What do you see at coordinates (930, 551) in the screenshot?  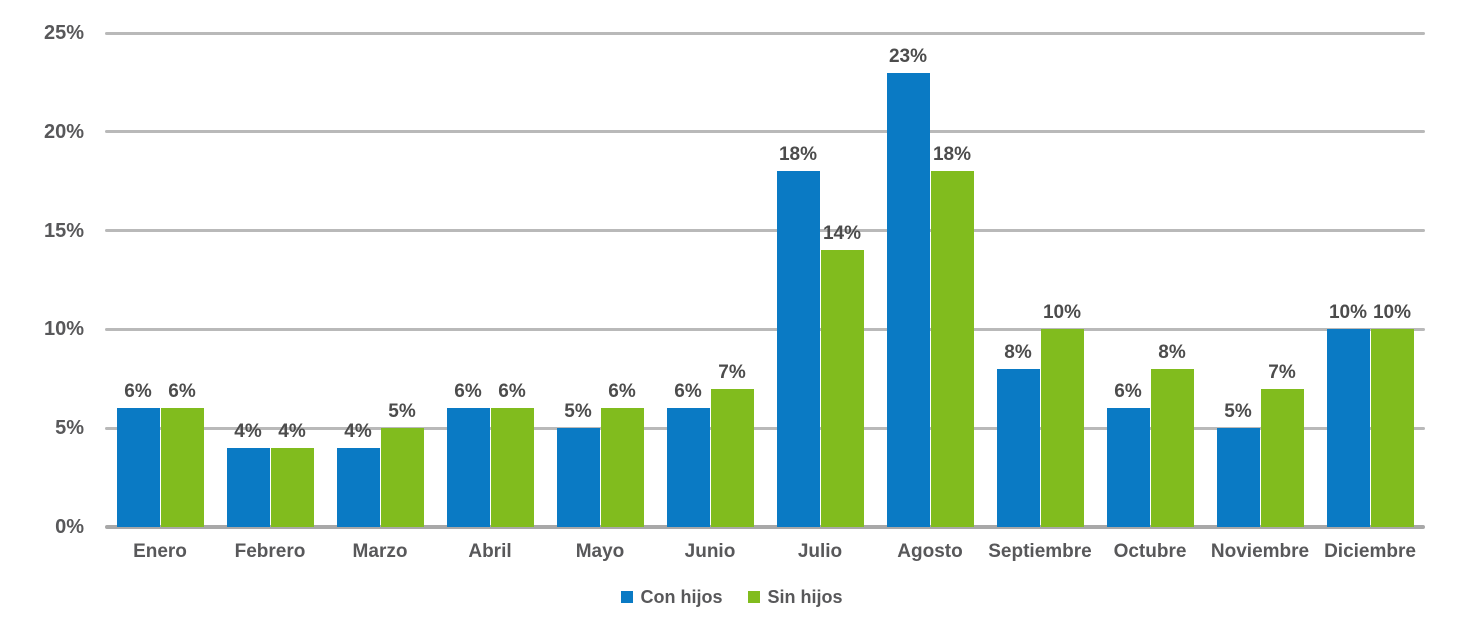 I see `x-label-agosto: Agosto` at bounding box center [930, 551].